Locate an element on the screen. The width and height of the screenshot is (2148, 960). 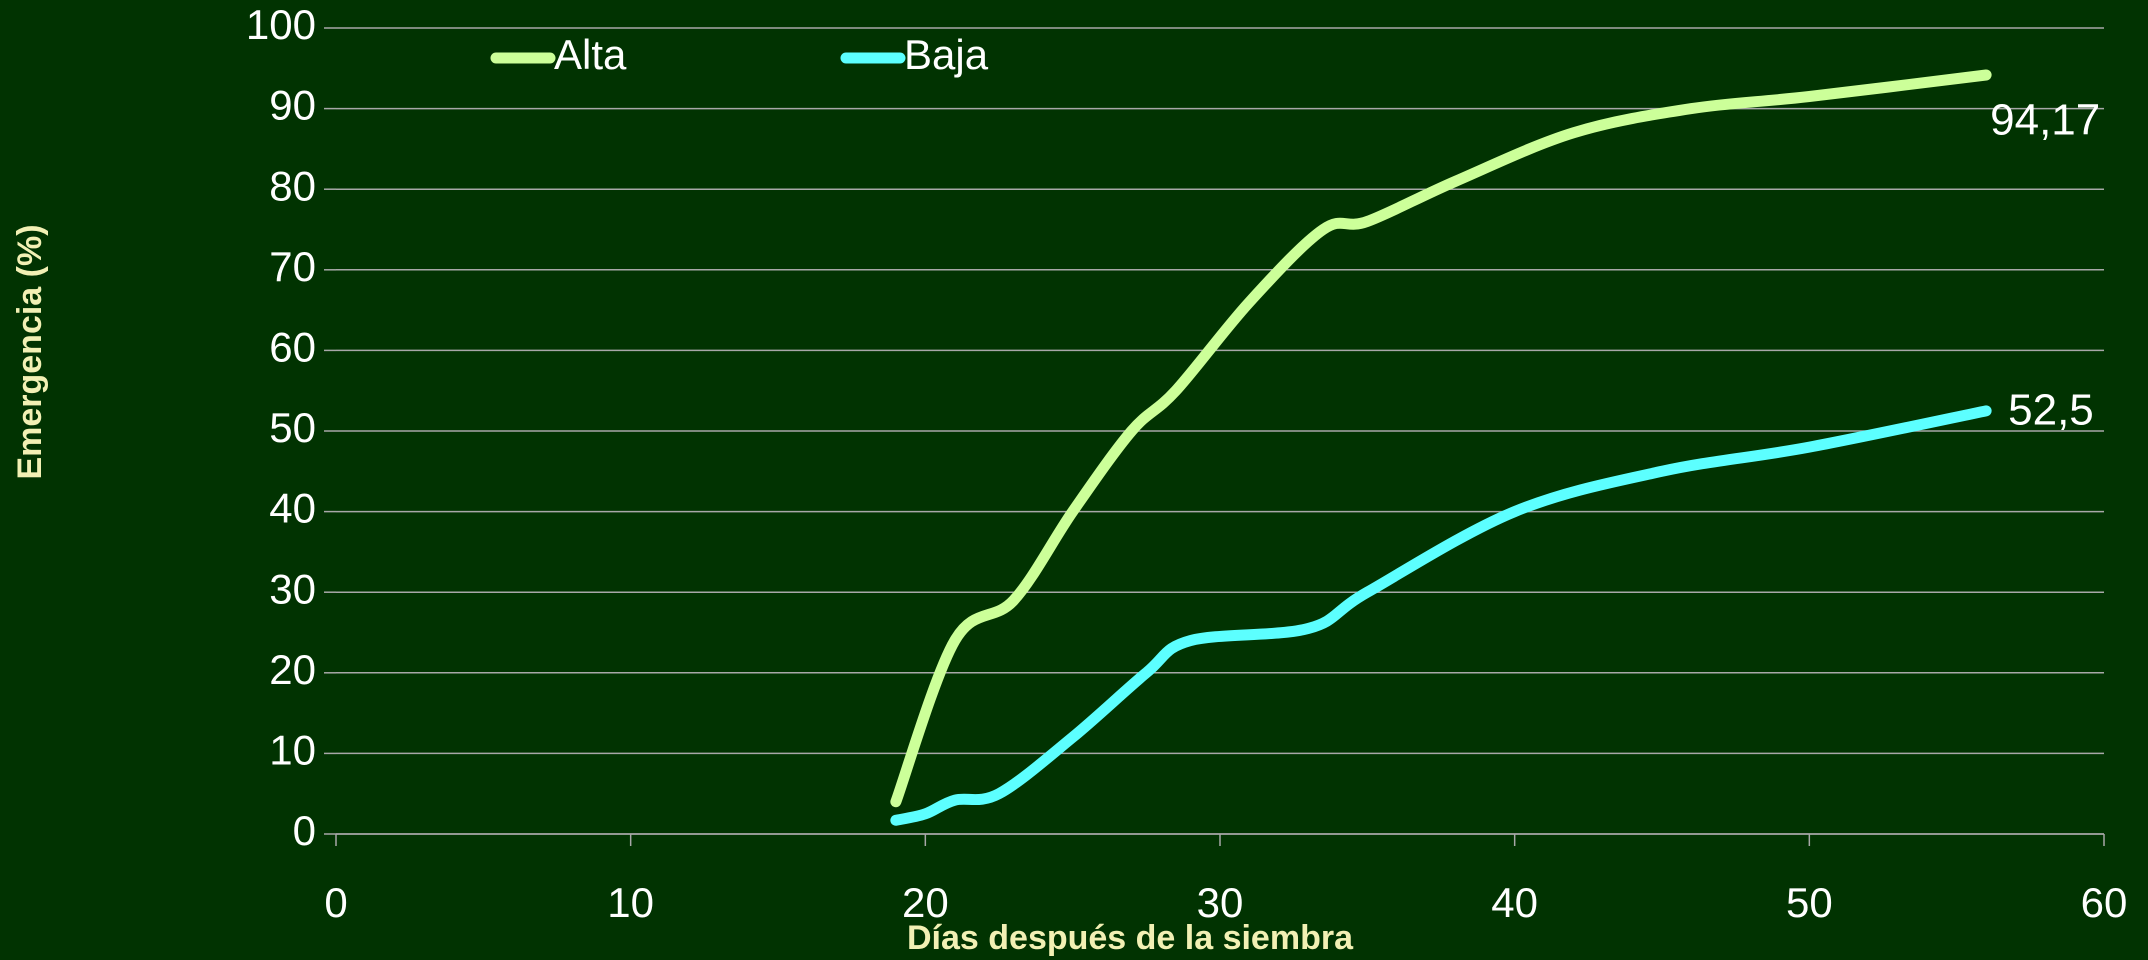
legend-label: Baja is located at coordinates (946, 54).